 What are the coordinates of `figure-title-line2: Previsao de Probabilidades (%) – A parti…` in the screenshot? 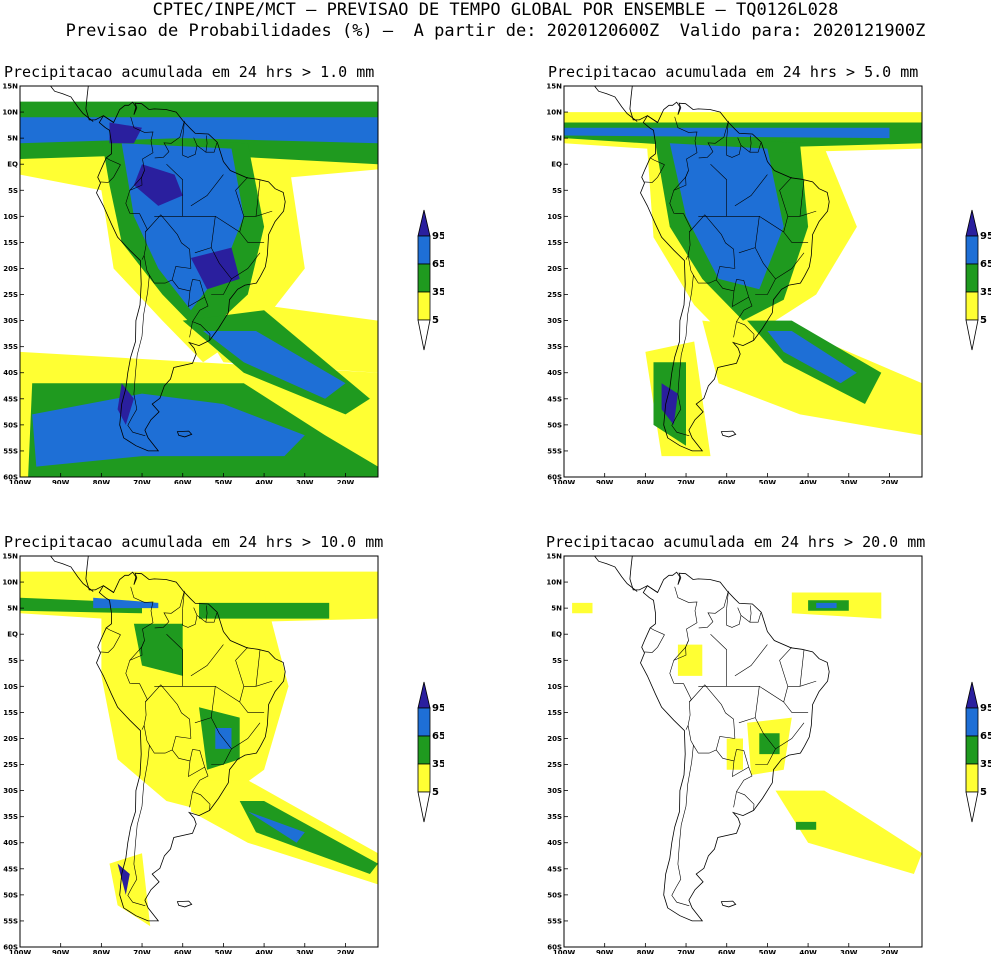 It's located at (495, 31).